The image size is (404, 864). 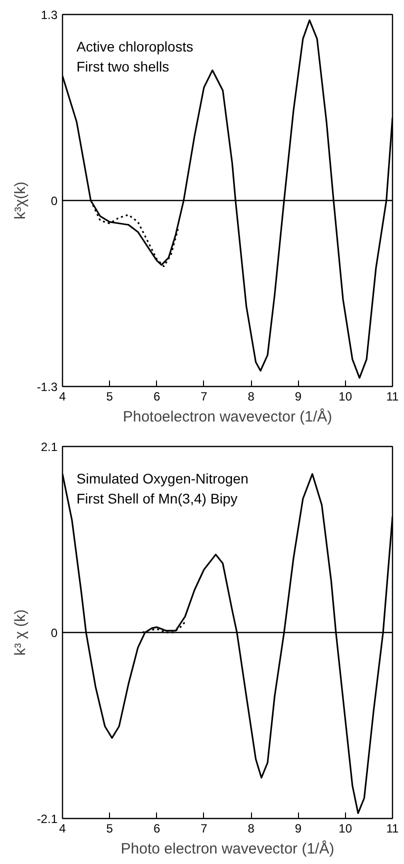 What do you see at coordinates (47, 819) in the screenshot?
I see `y-tick-label: -2.1` at bounding box center [47, 819].